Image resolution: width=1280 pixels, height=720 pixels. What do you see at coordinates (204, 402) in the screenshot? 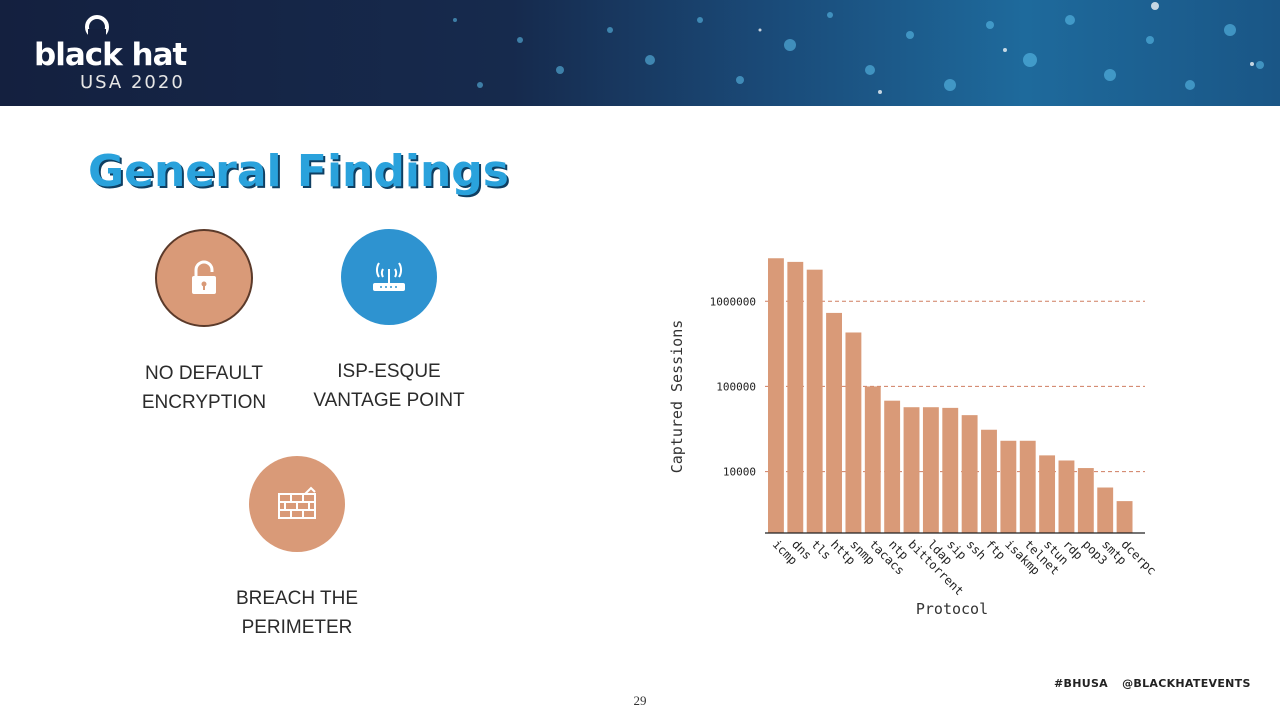
I see `finding-label-line2: ENCRYPTION` at bounding box center [204, 402].